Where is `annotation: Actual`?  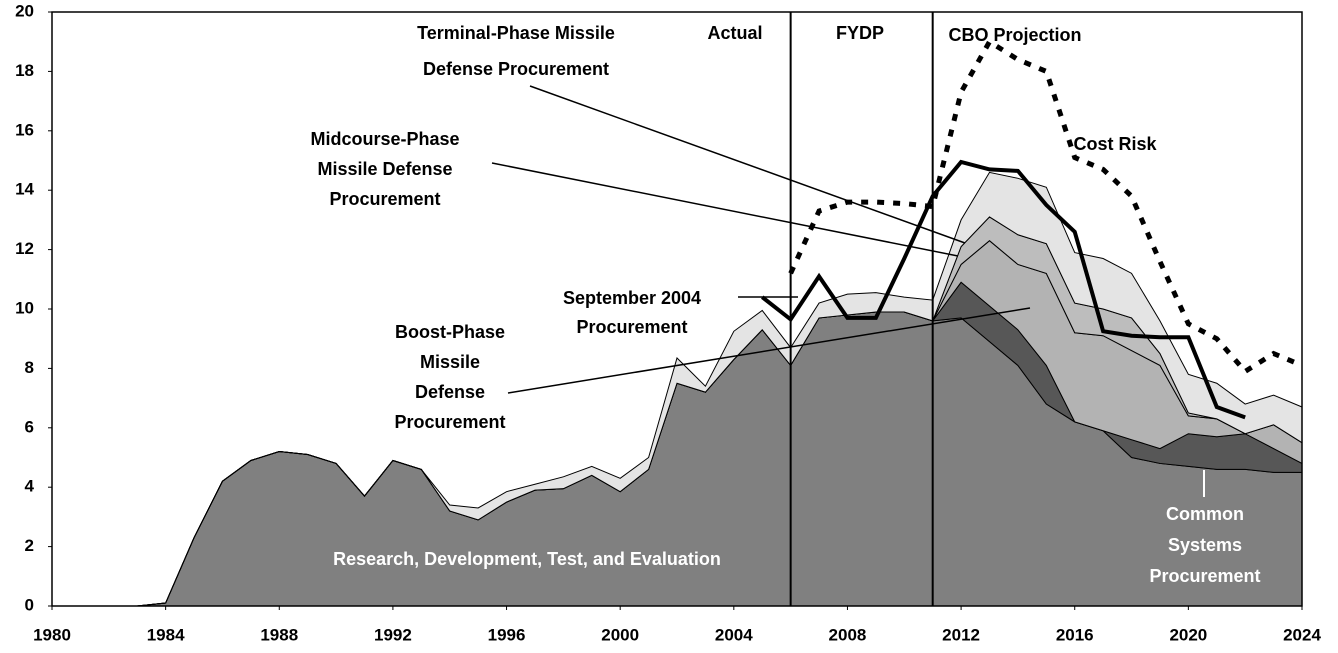
annotation: Actual is located at coordinates (734, 33).